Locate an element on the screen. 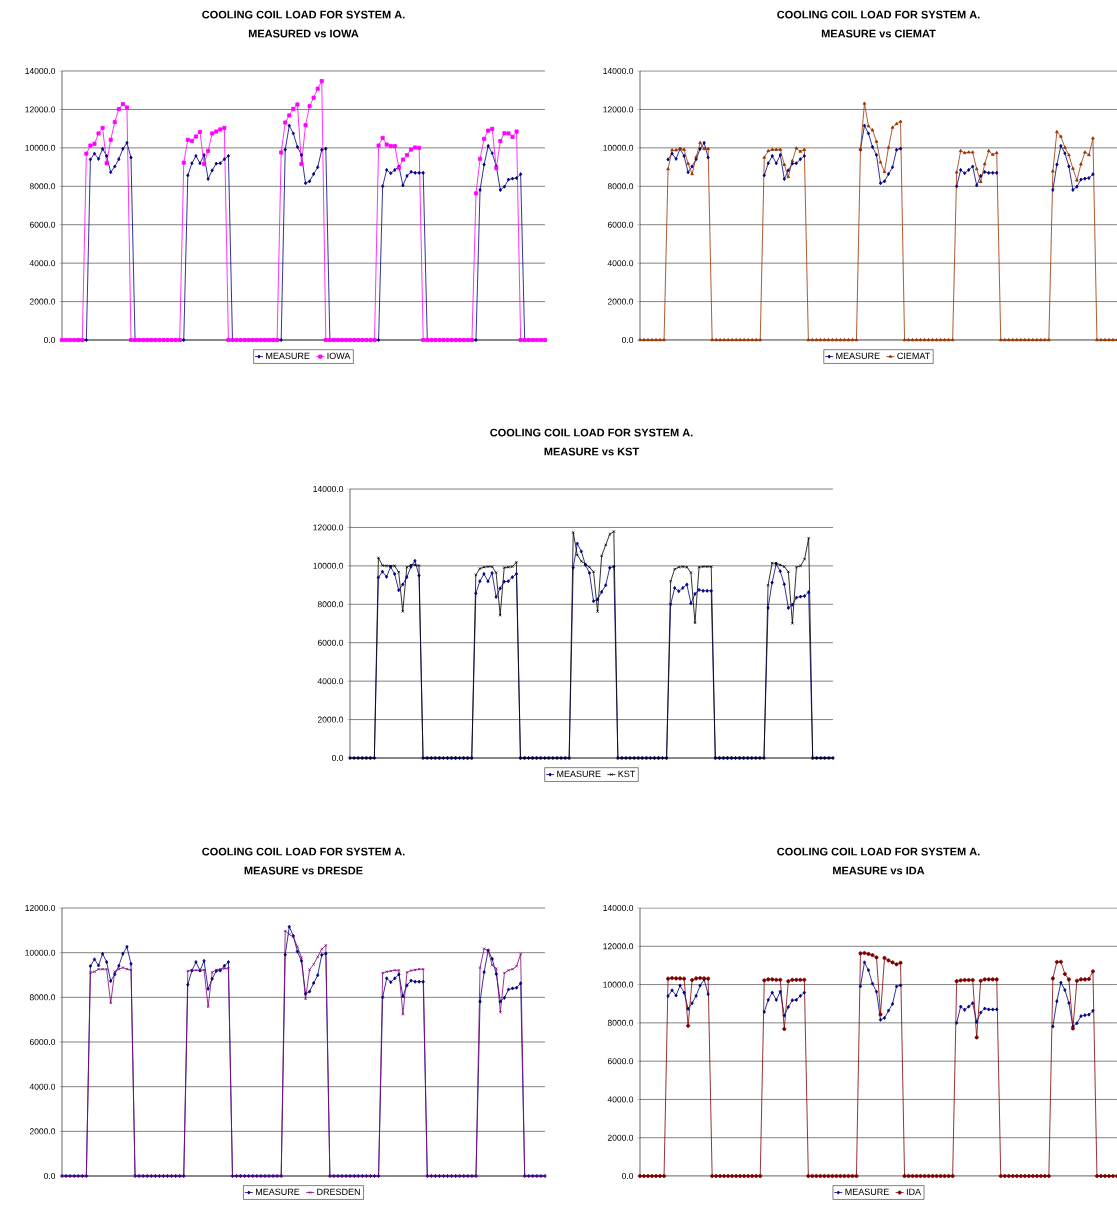 The width and height of the screenshot is (1117, 1211). chart-subtitle: MEASURE vs DRESDE is located at coordinates (303, 870).